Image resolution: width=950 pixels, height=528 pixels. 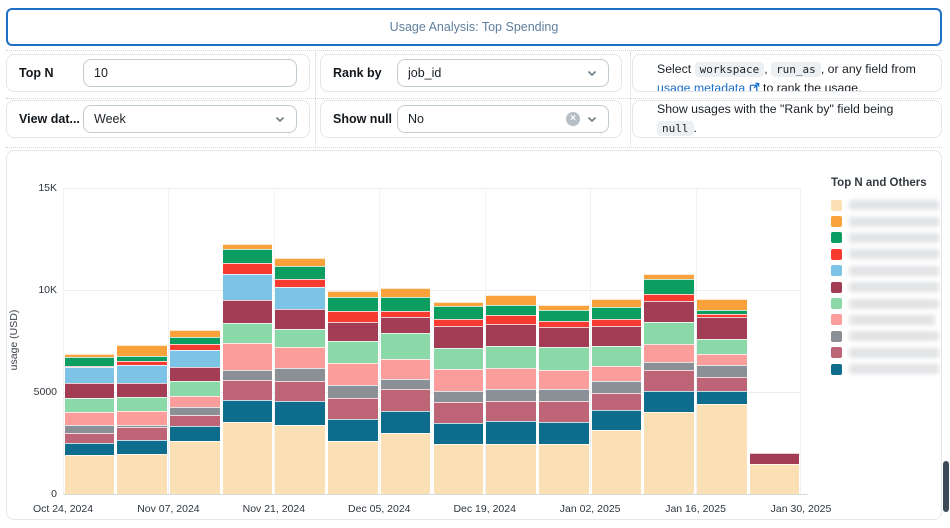 I want to click on legend-item-rose, so click(x=885, y=353).